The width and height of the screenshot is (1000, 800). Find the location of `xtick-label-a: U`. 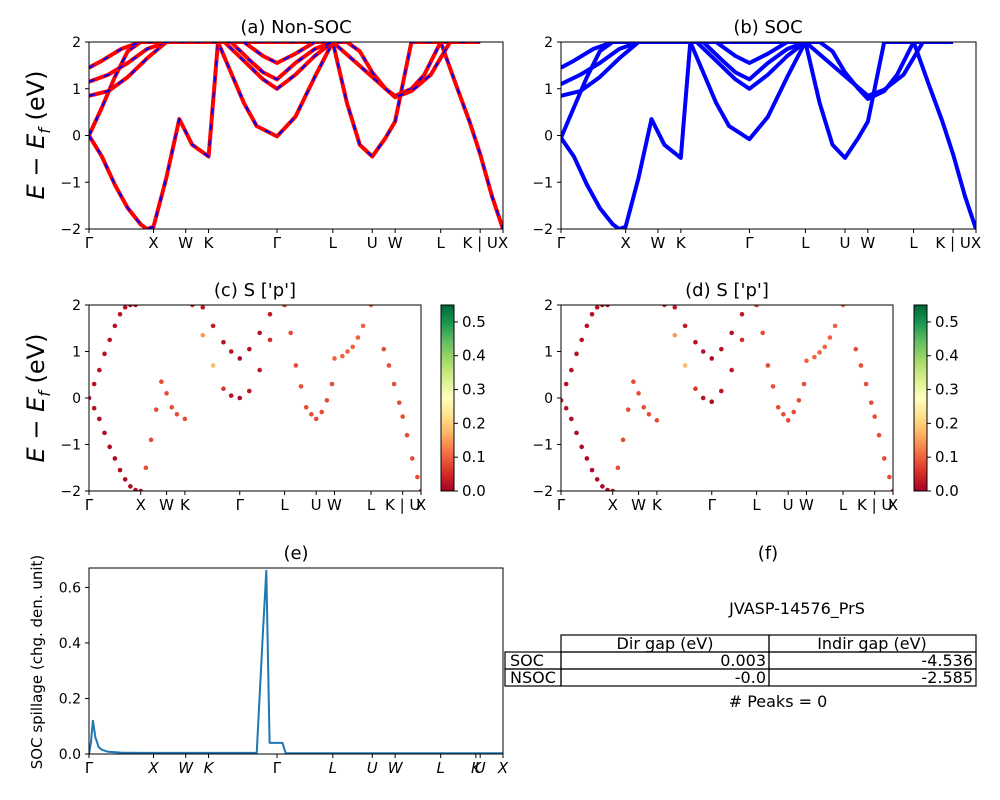

xtick-label-a: U is located at coordinates (372, 243).